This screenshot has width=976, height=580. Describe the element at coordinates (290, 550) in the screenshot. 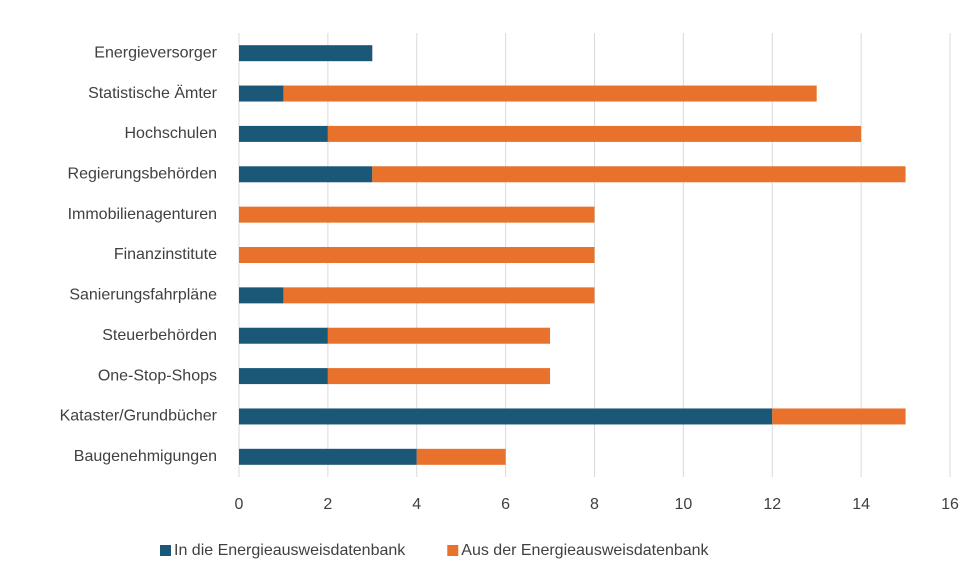

I see `legend-label: In die Energieausweisdatenbank` at that location.